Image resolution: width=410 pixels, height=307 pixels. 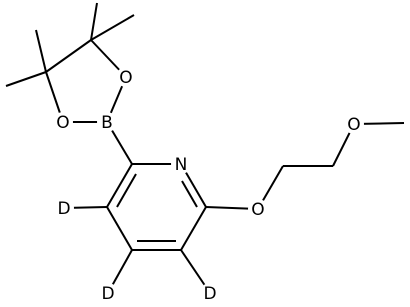 What do you see at coordinates (107, 123) in the screenshot?
I see `atom-label: B` at bounding box center [107, 123].